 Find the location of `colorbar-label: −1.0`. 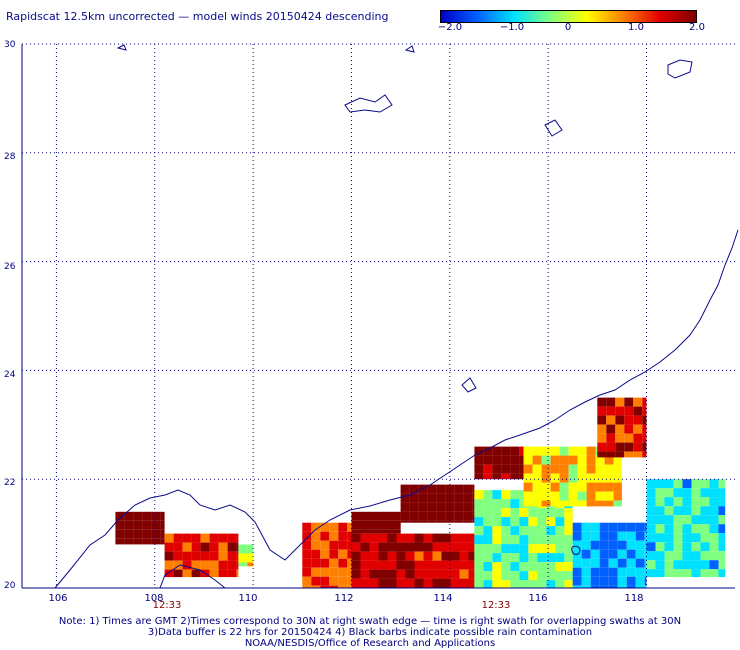

colorbar-label: −1.0 is located at coordinates (512, 27).